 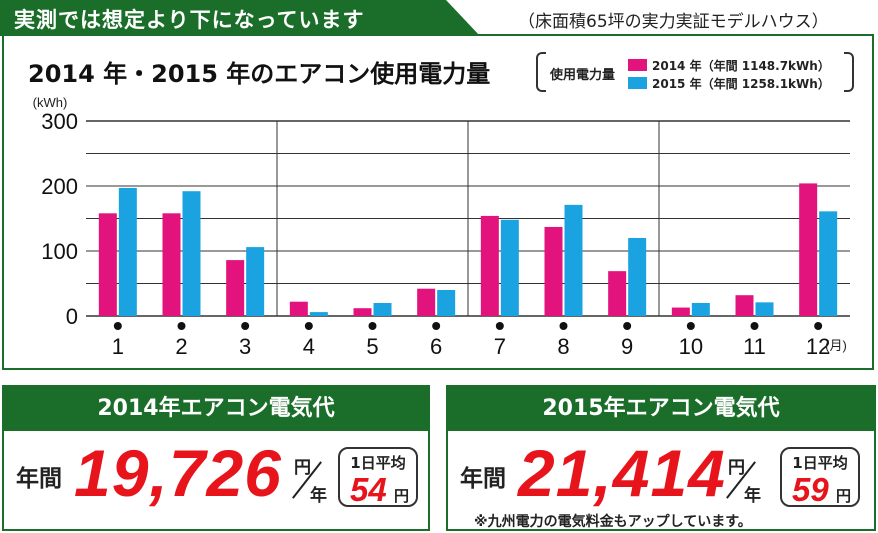 What do you see at coordinates (583, 75) in the screenshot?
I see `legend-title: 使用電力量` at bounding box center [583, 75].